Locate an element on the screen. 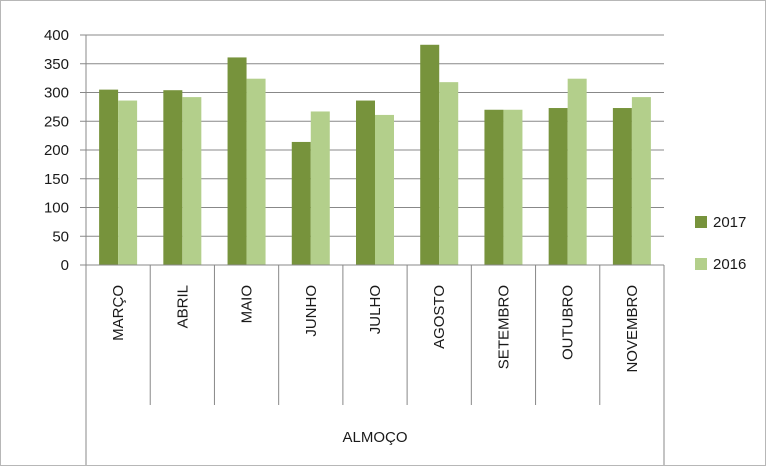  x-tick-label: MARÇO is located at coordinates (118, 313).